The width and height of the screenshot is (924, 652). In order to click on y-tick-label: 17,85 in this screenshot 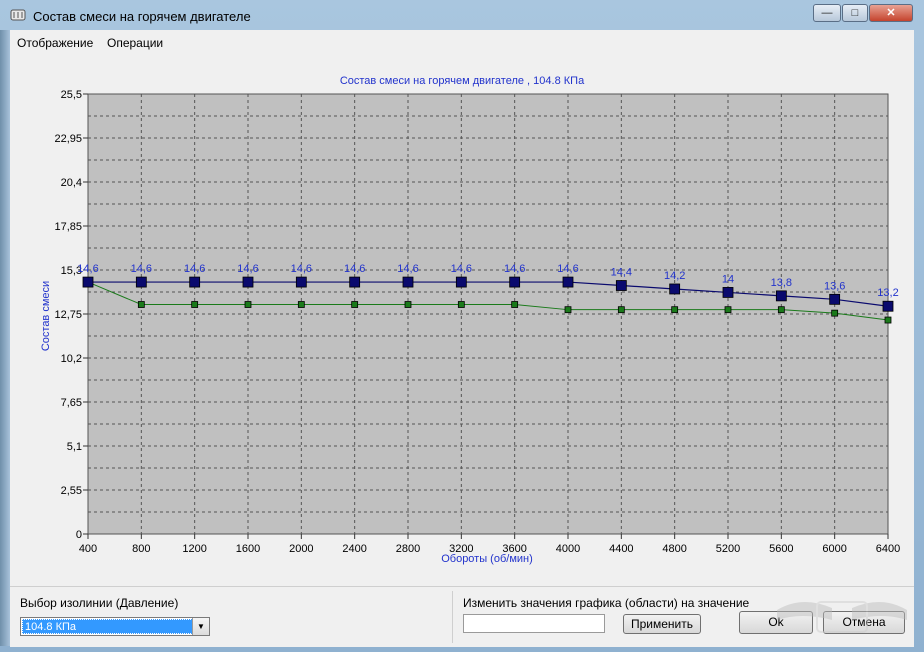, I will do `click(68, 227)`.